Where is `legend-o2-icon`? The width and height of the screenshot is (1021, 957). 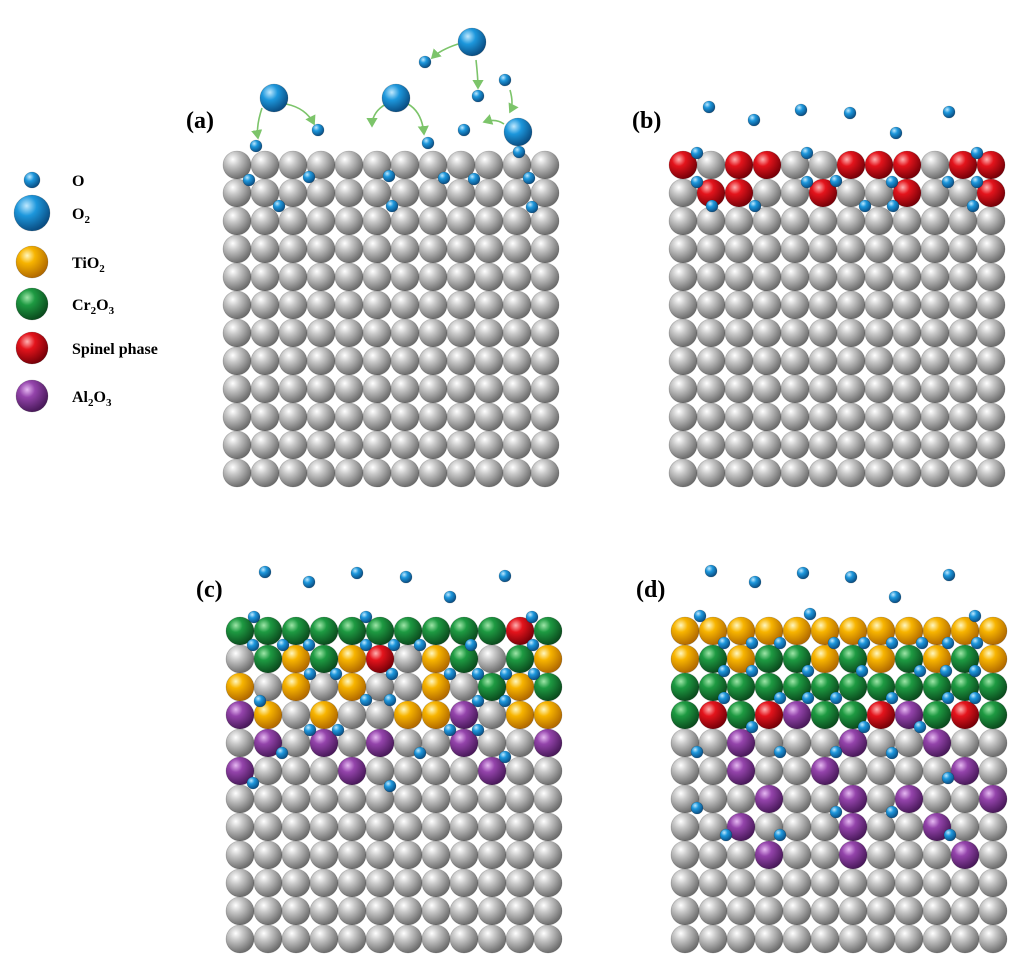
legend-o2-icon is located at coordinates (32, 213).